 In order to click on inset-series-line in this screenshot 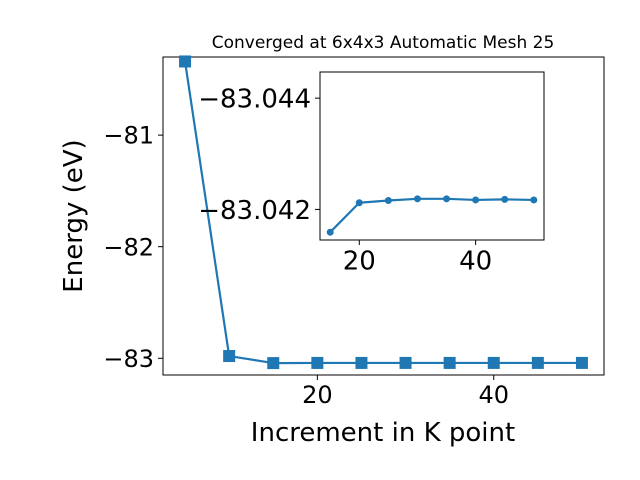, I will do `click(431, 215)`.